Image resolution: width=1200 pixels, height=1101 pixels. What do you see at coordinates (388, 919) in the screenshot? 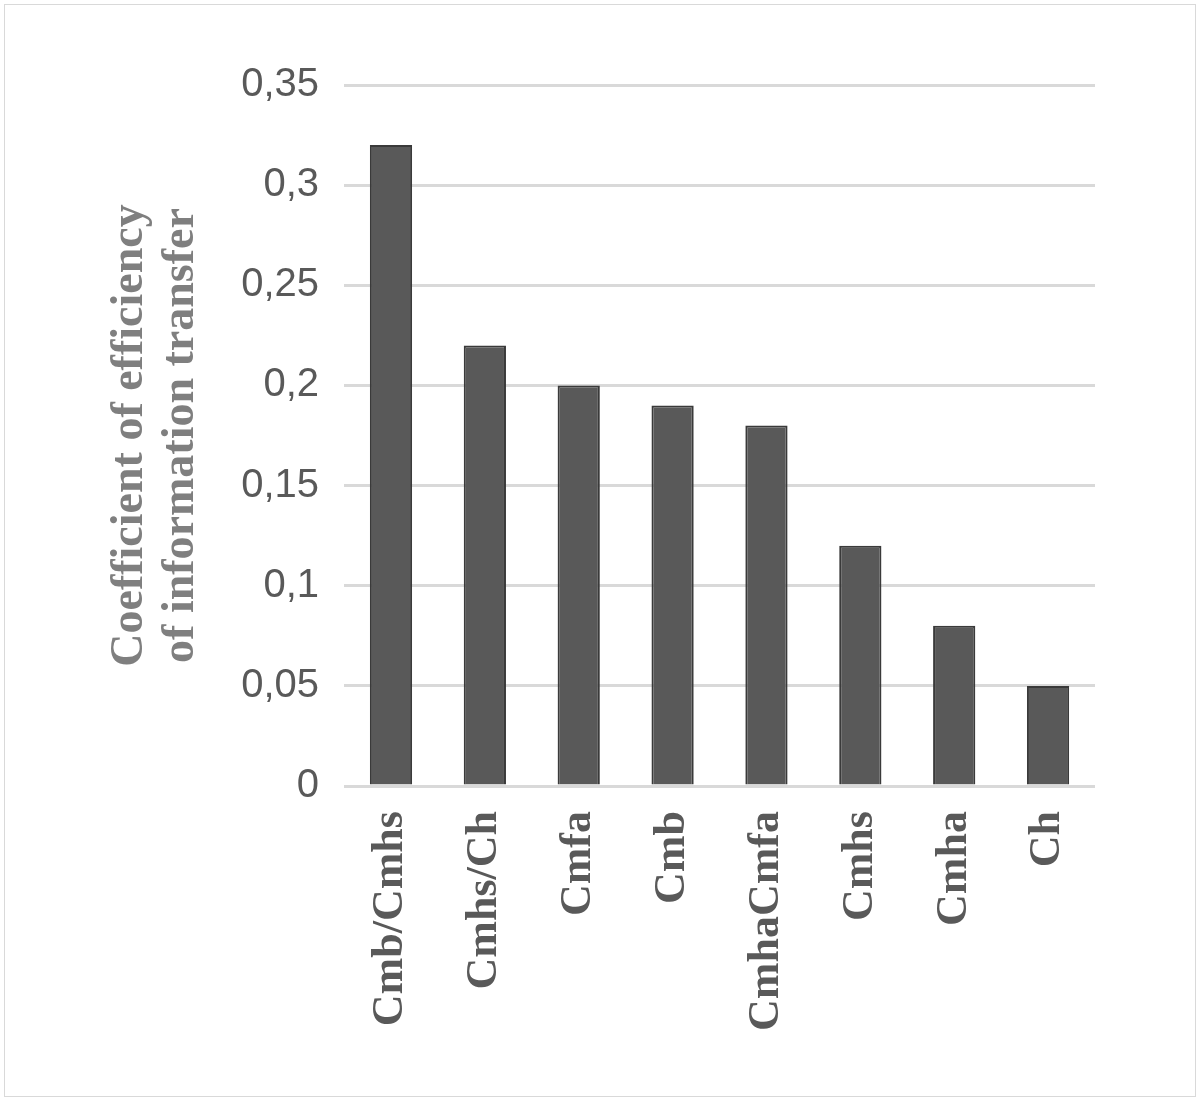
I see `x-tick-label: Cmb/Cmhs` at bounding box center [388, 919].